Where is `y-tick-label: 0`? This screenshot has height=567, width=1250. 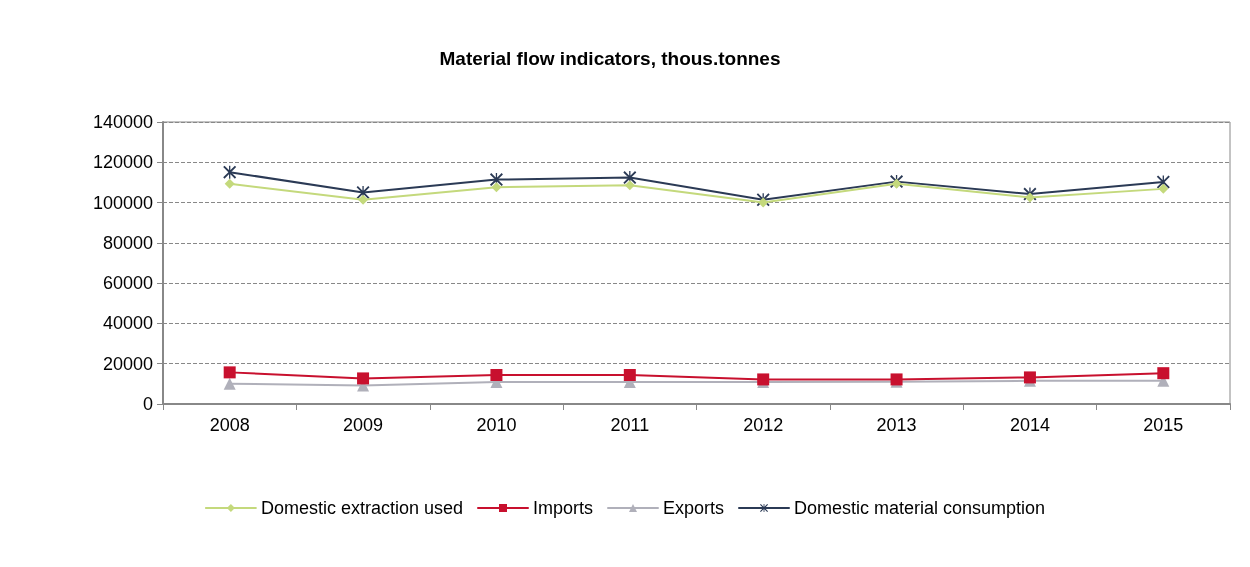
y-tick-label: 0 is located at coordinates (147, 404).